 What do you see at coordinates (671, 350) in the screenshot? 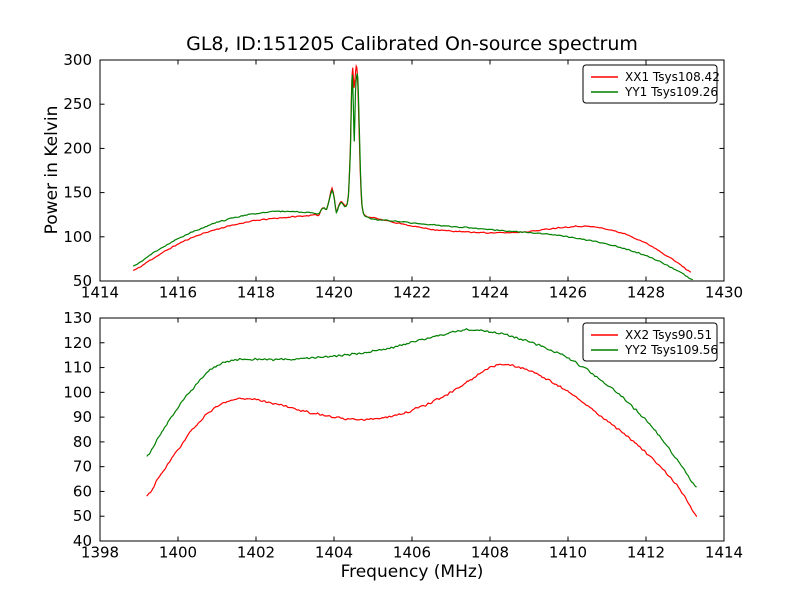
I see `legend-label: YY2 Tsys109.56` at bounding box center [671, 350].